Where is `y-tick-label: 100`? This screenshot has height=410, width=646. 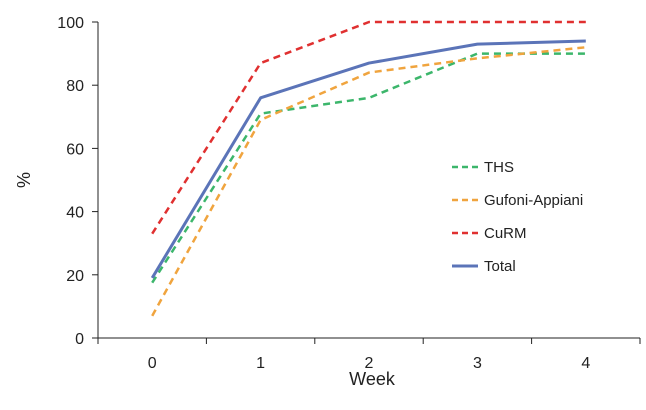
y-tick-label: 100 is located at coordinates (70, 23).